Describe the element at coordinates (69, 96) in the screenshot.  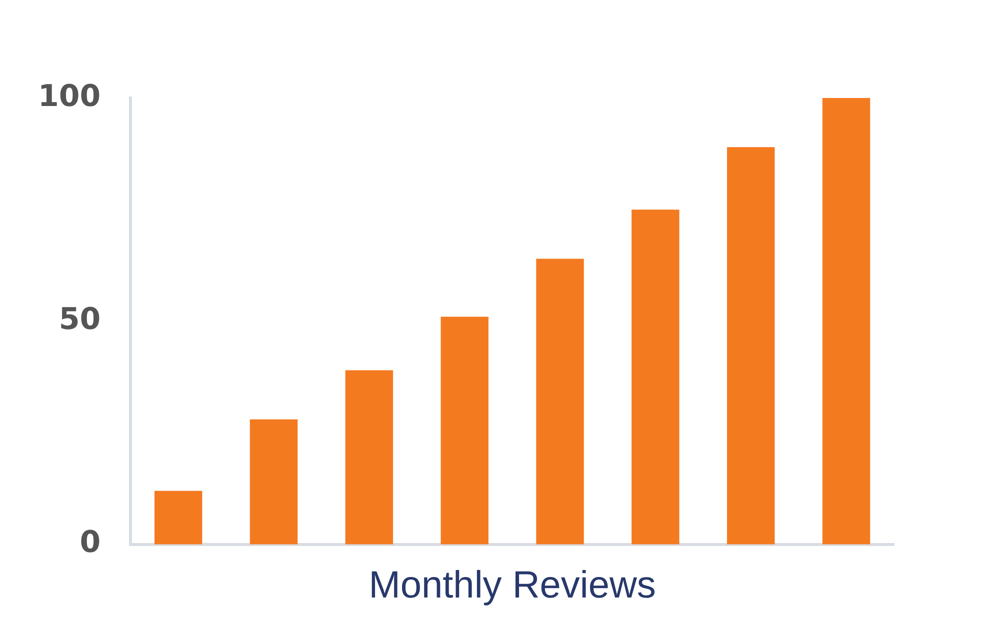
I see `y-tick-label: 100` at that location.